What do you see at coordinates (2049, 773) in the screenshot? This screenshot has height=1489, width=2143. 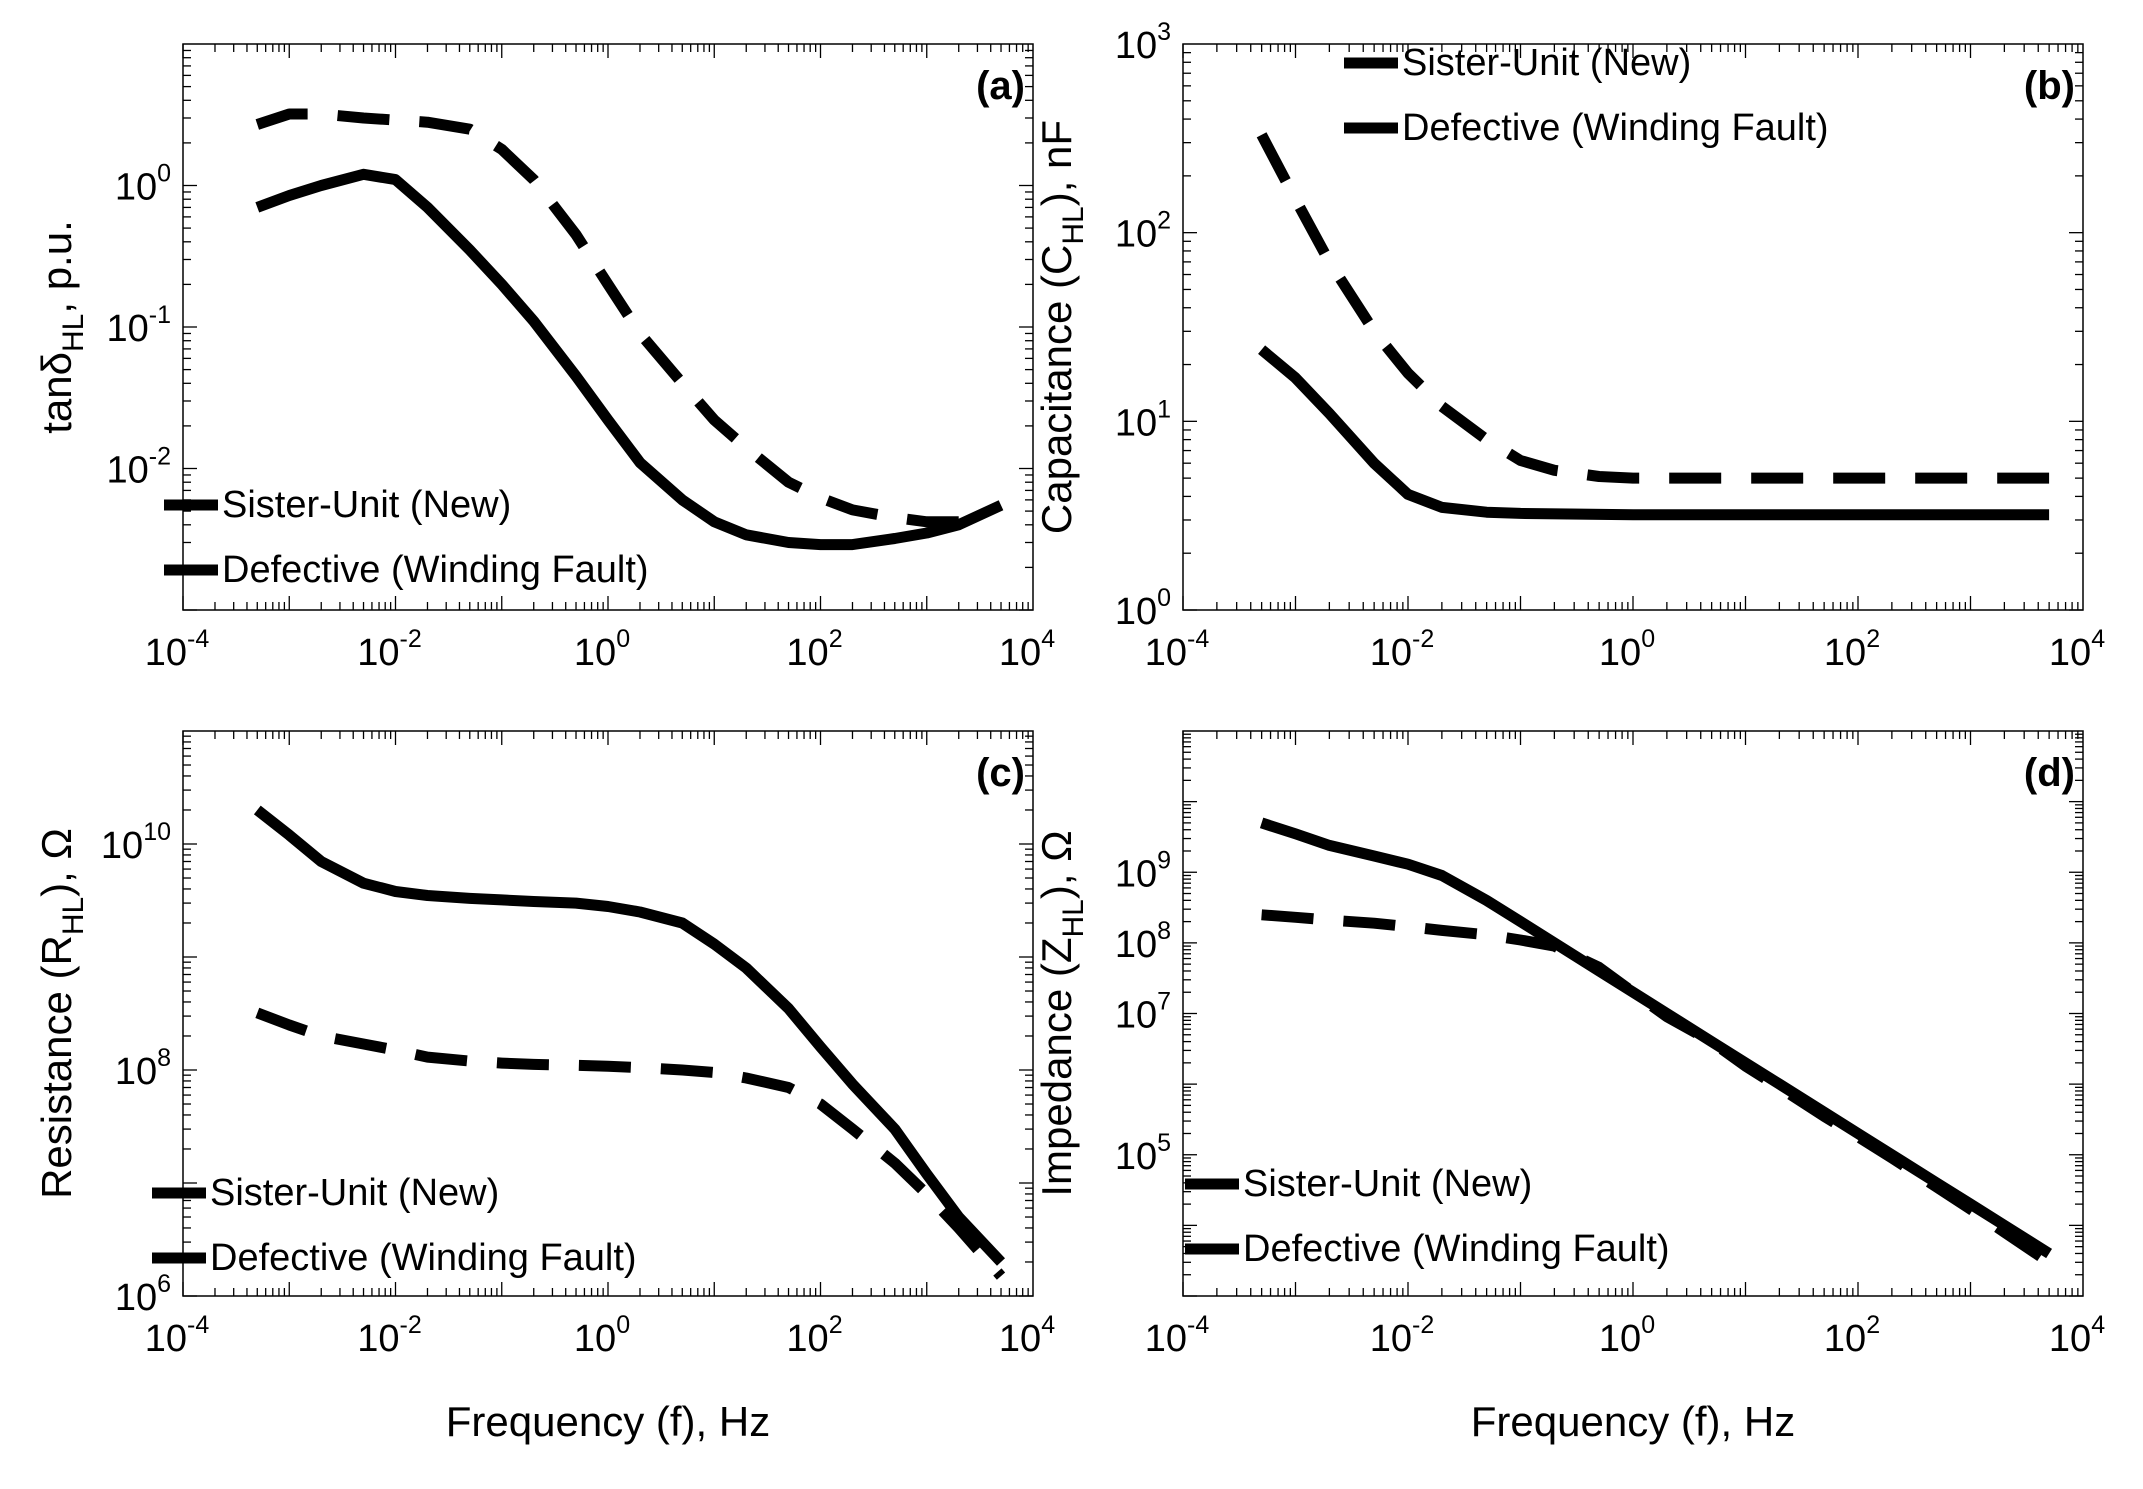 I see `panel-label: (d)` at bounding box center [2049, 773].